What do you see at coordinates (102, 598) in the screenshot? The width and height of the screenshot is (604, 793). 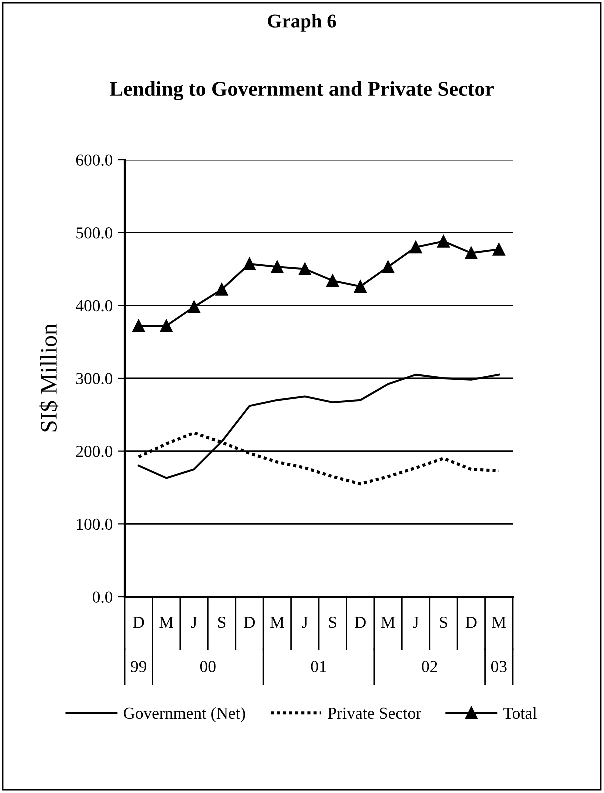 I see `y-tick-label: 0.0` at bounding box center [102, 598].